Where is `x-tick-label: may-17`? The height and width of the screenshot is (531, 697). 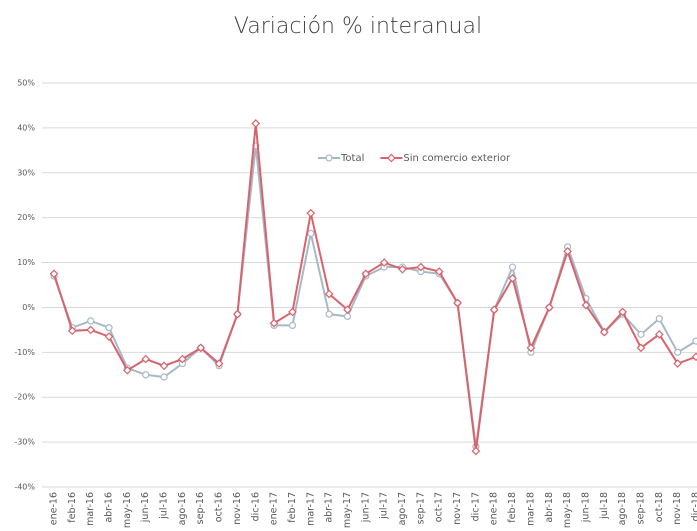
x-tick-label: may-17 is located at coordinates (347, 510).